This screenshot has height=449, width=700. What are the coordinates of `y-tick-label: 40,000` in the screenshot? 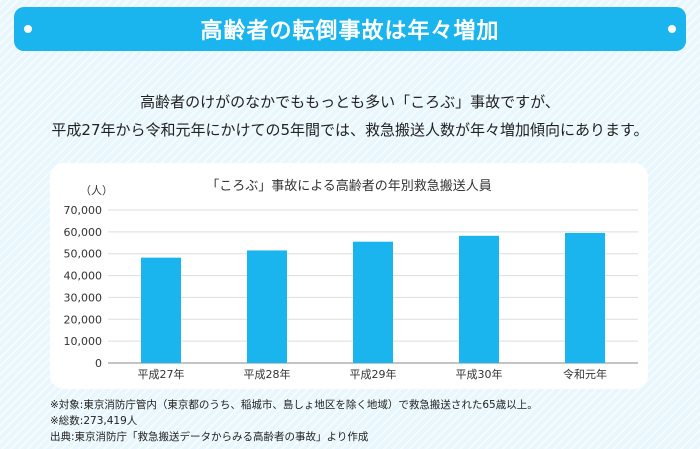 It's located at (83, 276).